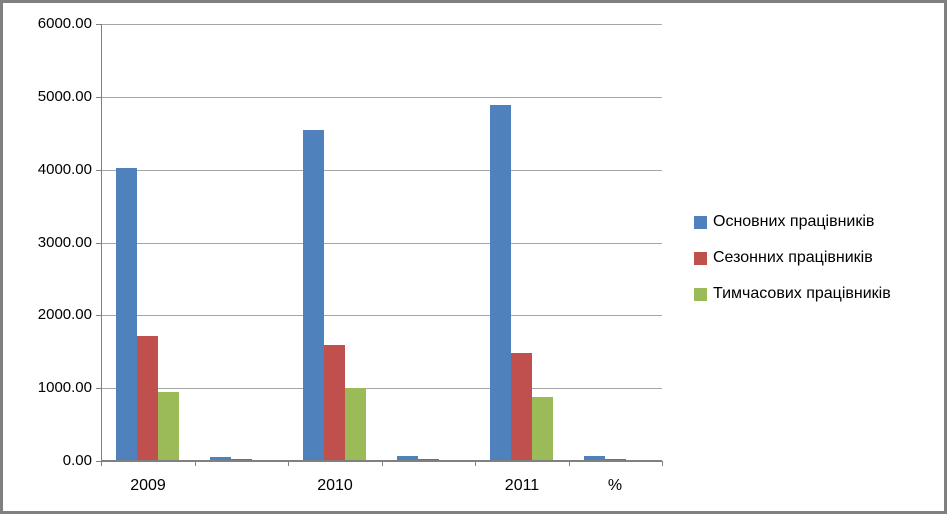 The width and height of the screenshot is (947, 514). I want to click on legend-label-main-workers: Основних працівників, so click(794, 221).